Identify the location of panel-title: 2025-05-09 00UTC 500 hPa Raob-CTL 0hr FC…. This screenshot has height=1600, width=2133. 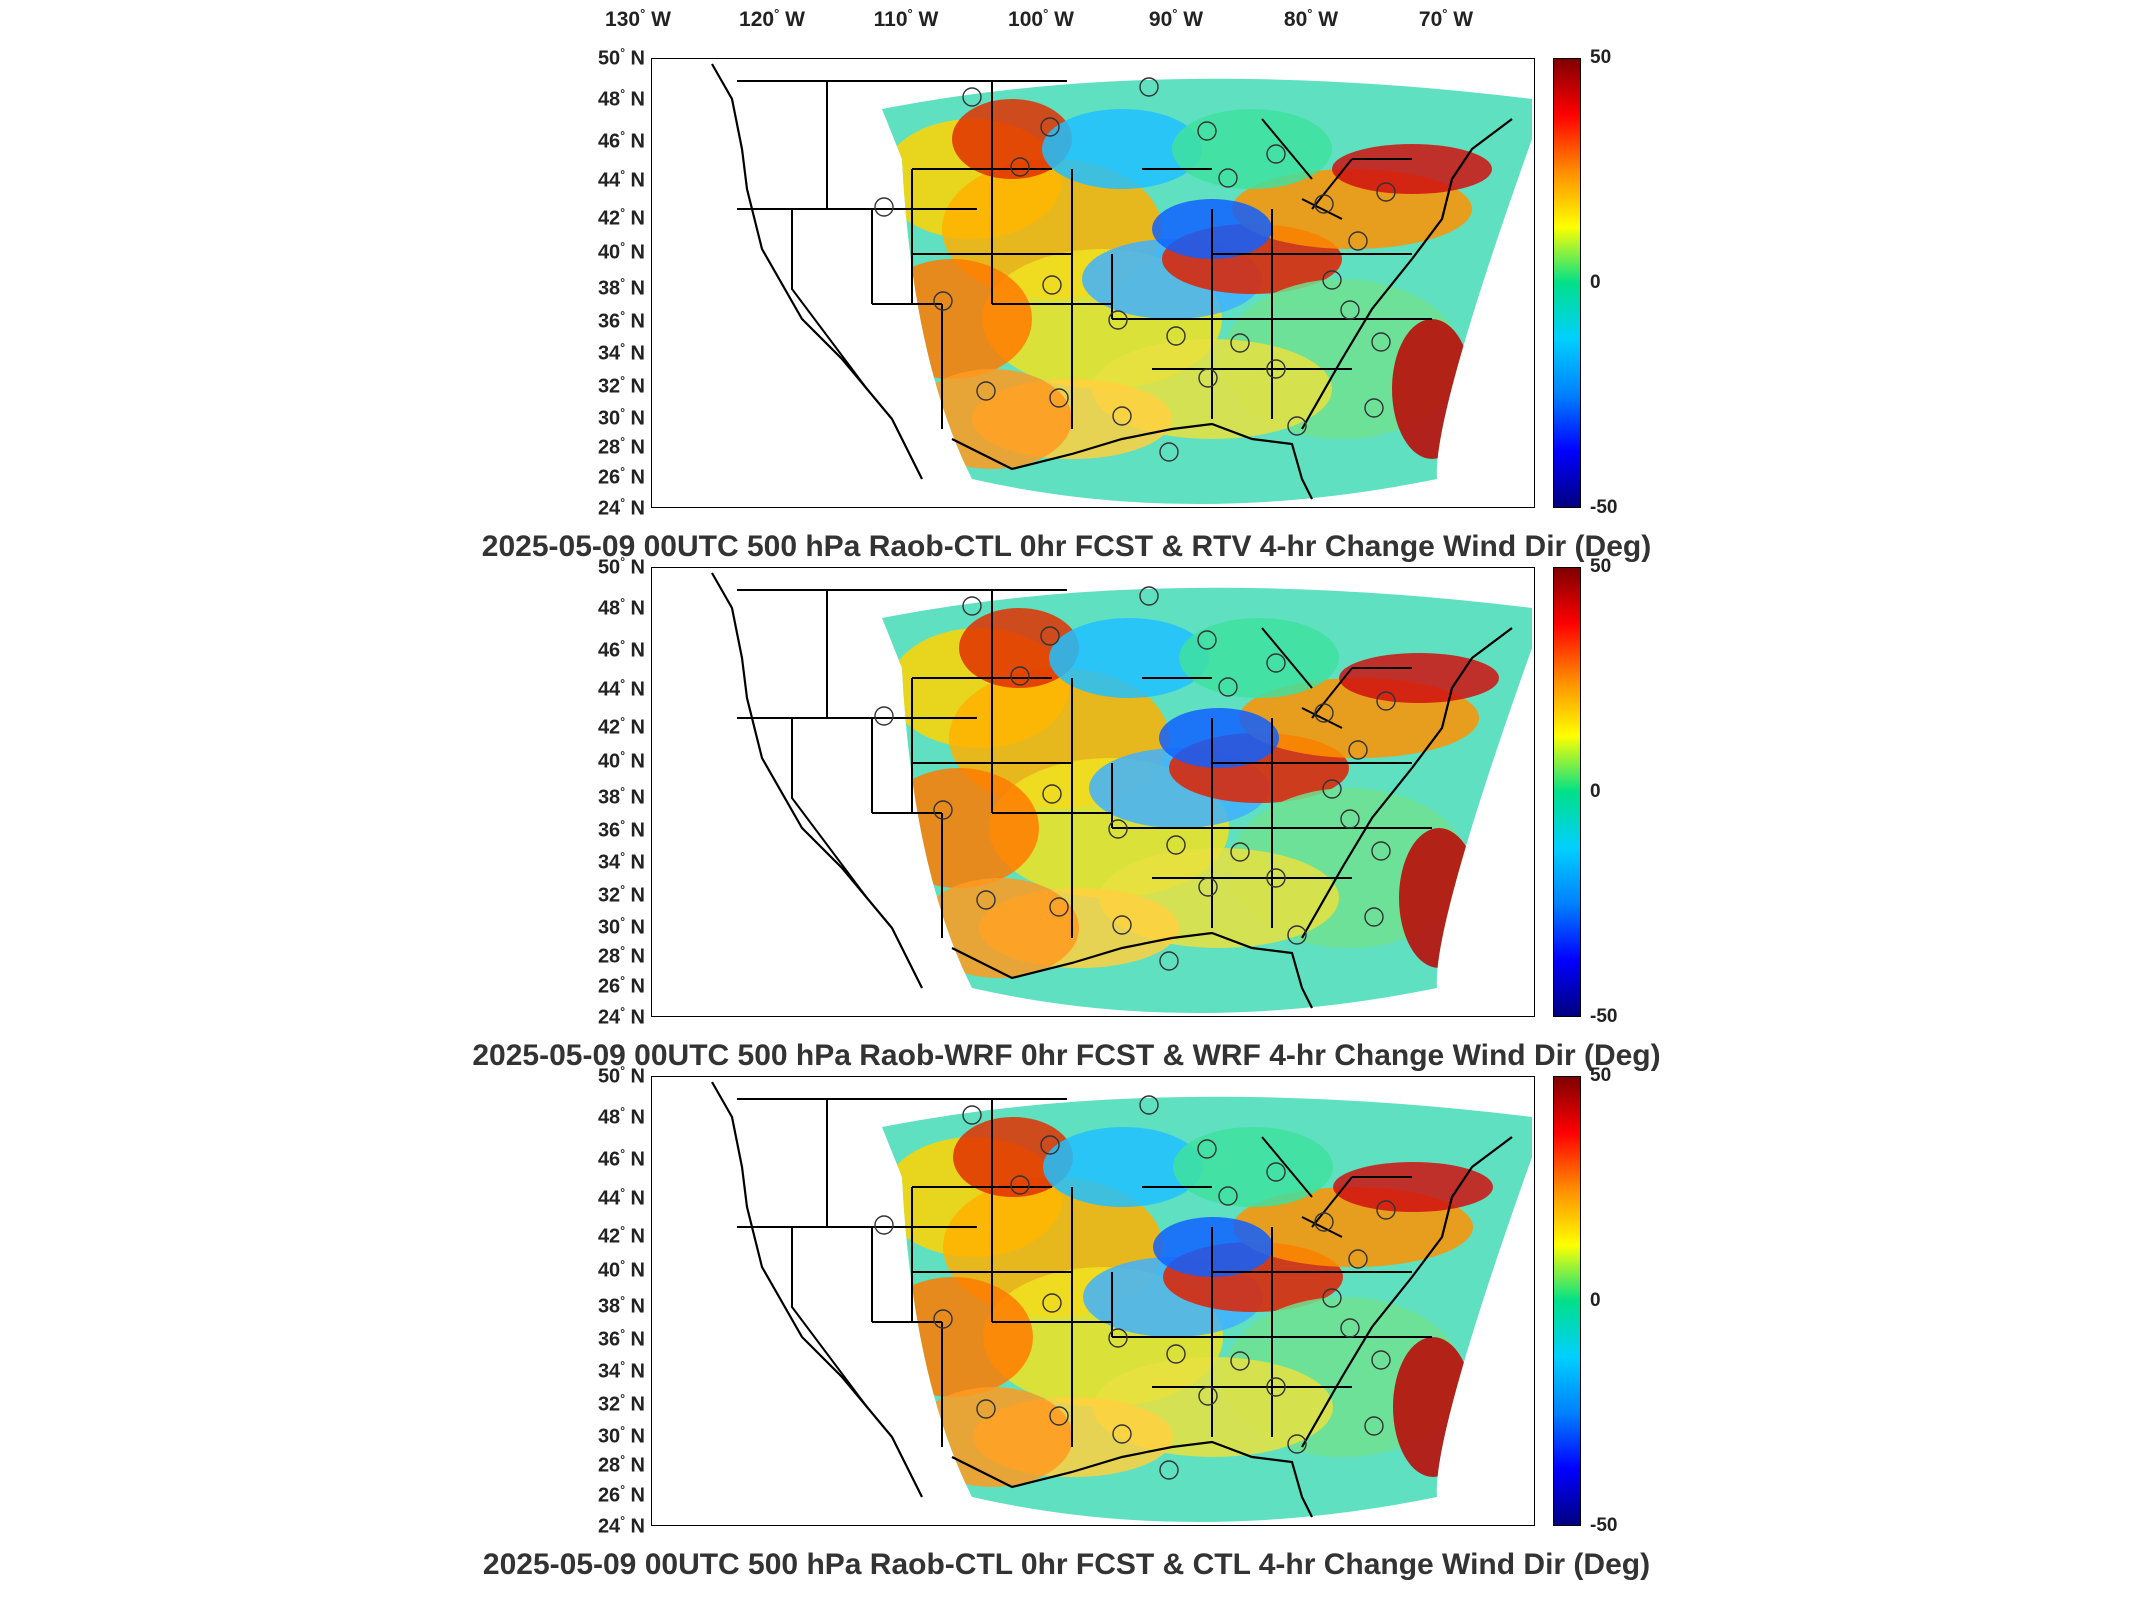
(1066, 1564).